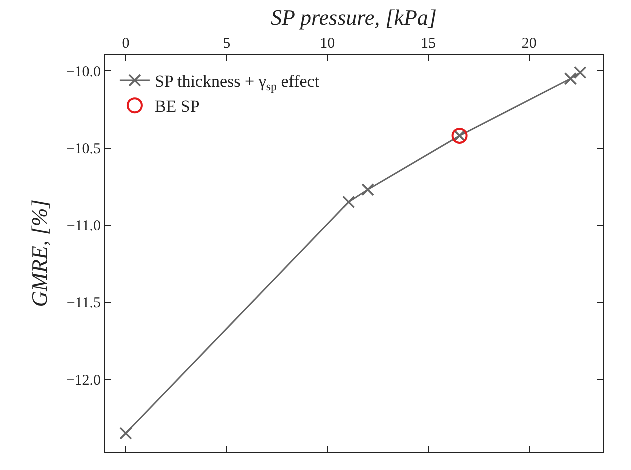 The height and width of the screenshot is (470, 631). Describe the element at coordinates (39, 254) in the screenshot. I see `y-axis-title: GMRE, [%]` at that location.